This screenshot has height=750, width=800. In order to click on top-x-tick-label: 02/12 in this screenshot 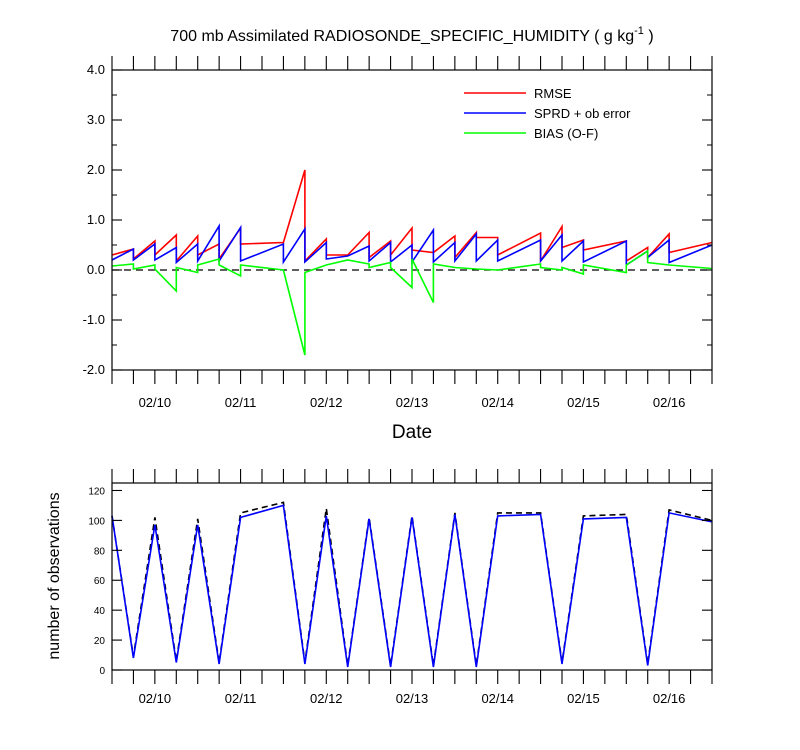, I will do `click(326, 402)`.